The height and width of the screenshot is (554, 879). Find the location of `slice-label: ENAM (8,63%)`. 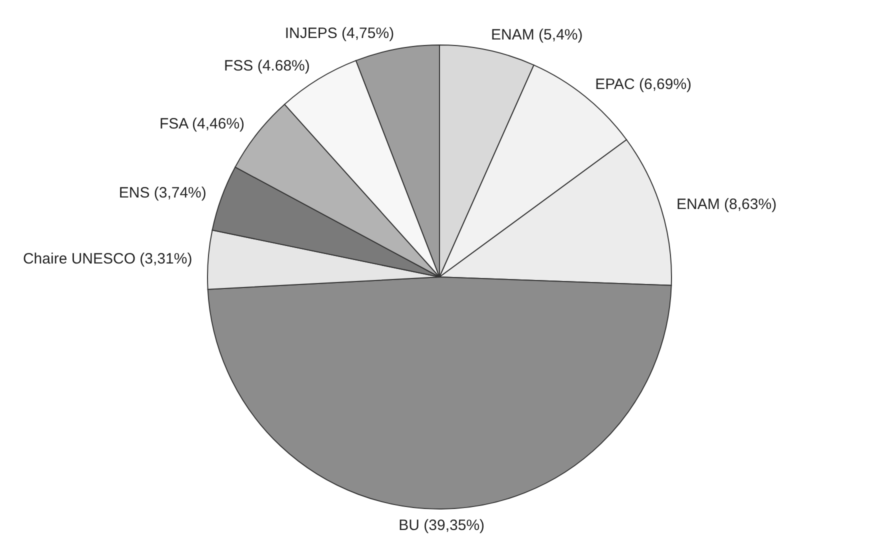

slice-label: ENAM (8,63%) is located at coordinates (726, 205).